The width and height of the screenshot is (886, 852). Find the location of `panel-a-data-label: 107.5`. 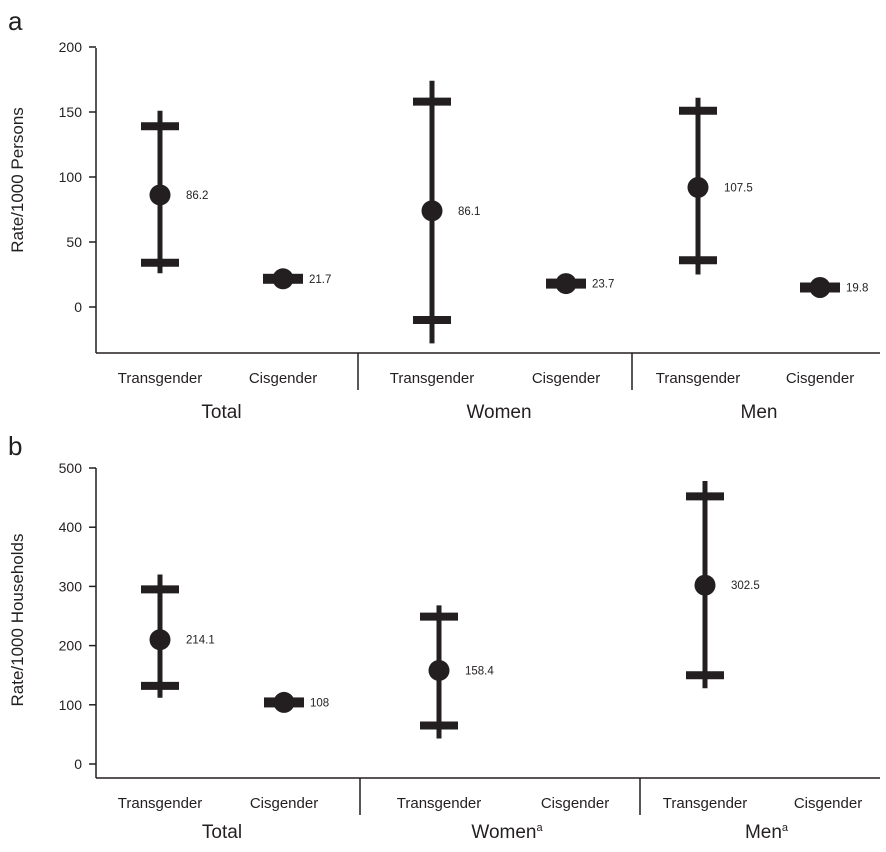

panel-a-data-label: 107.5 is located at coordinates (738, 188).